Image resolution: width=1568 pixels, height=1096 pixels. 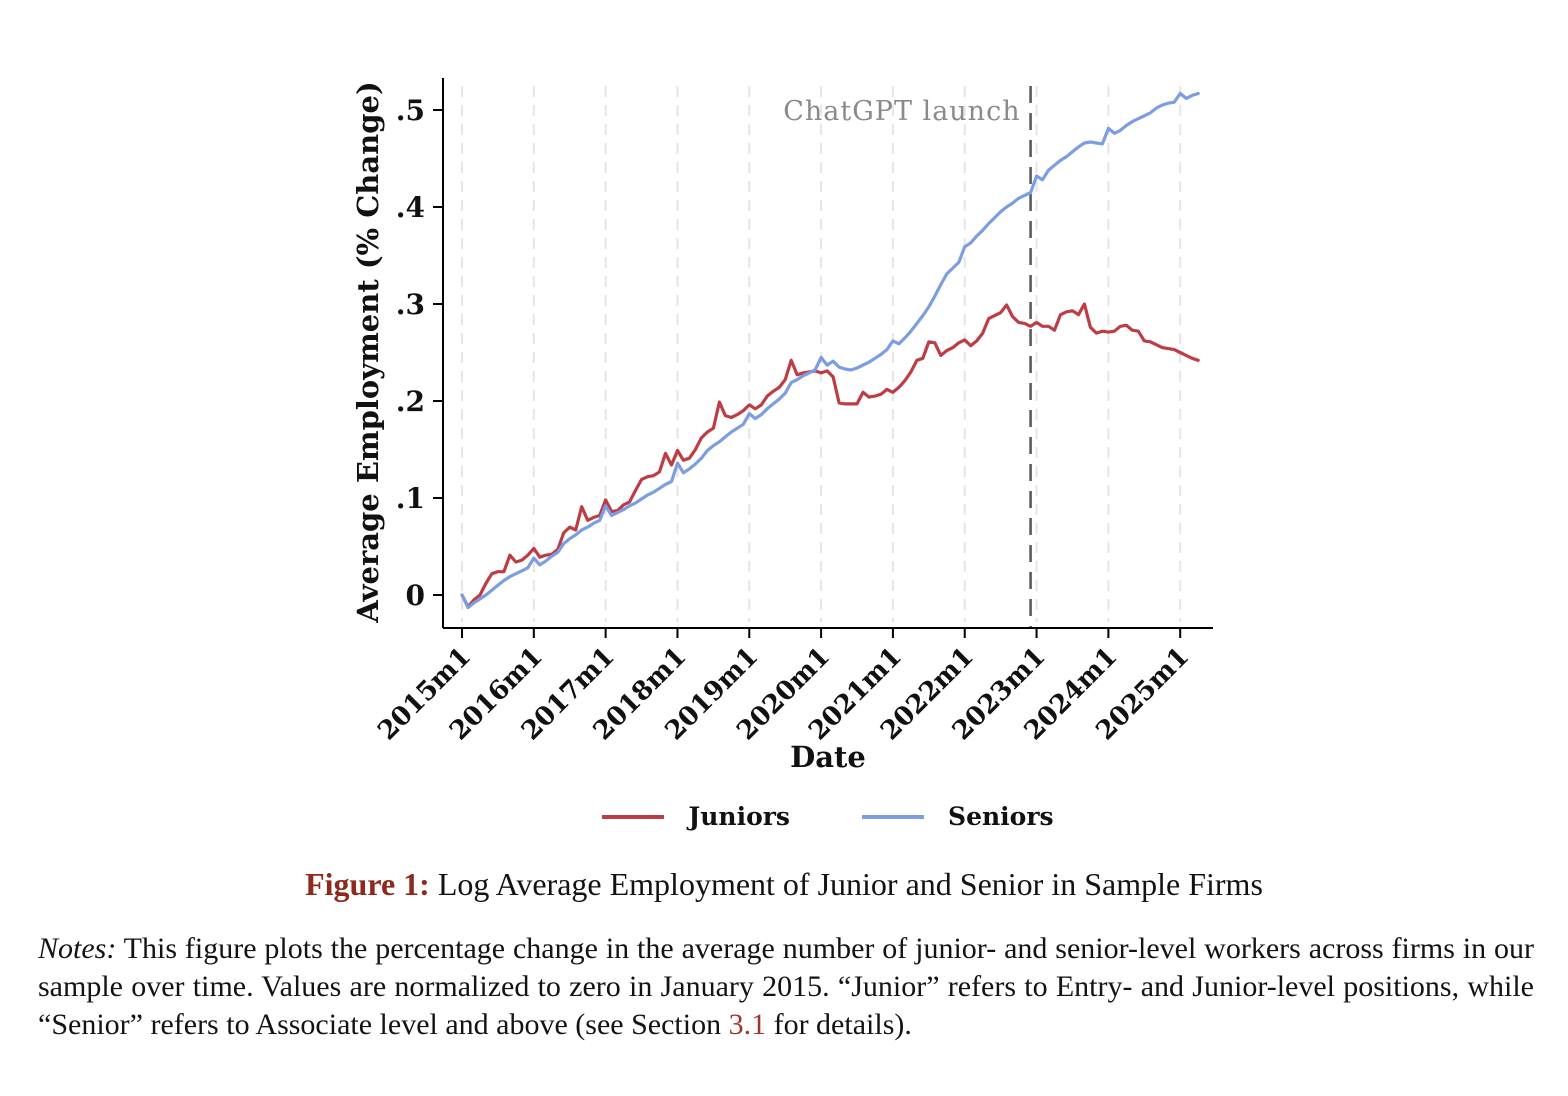 I want to click on juniors-line-series, so click(x=830, y=455).